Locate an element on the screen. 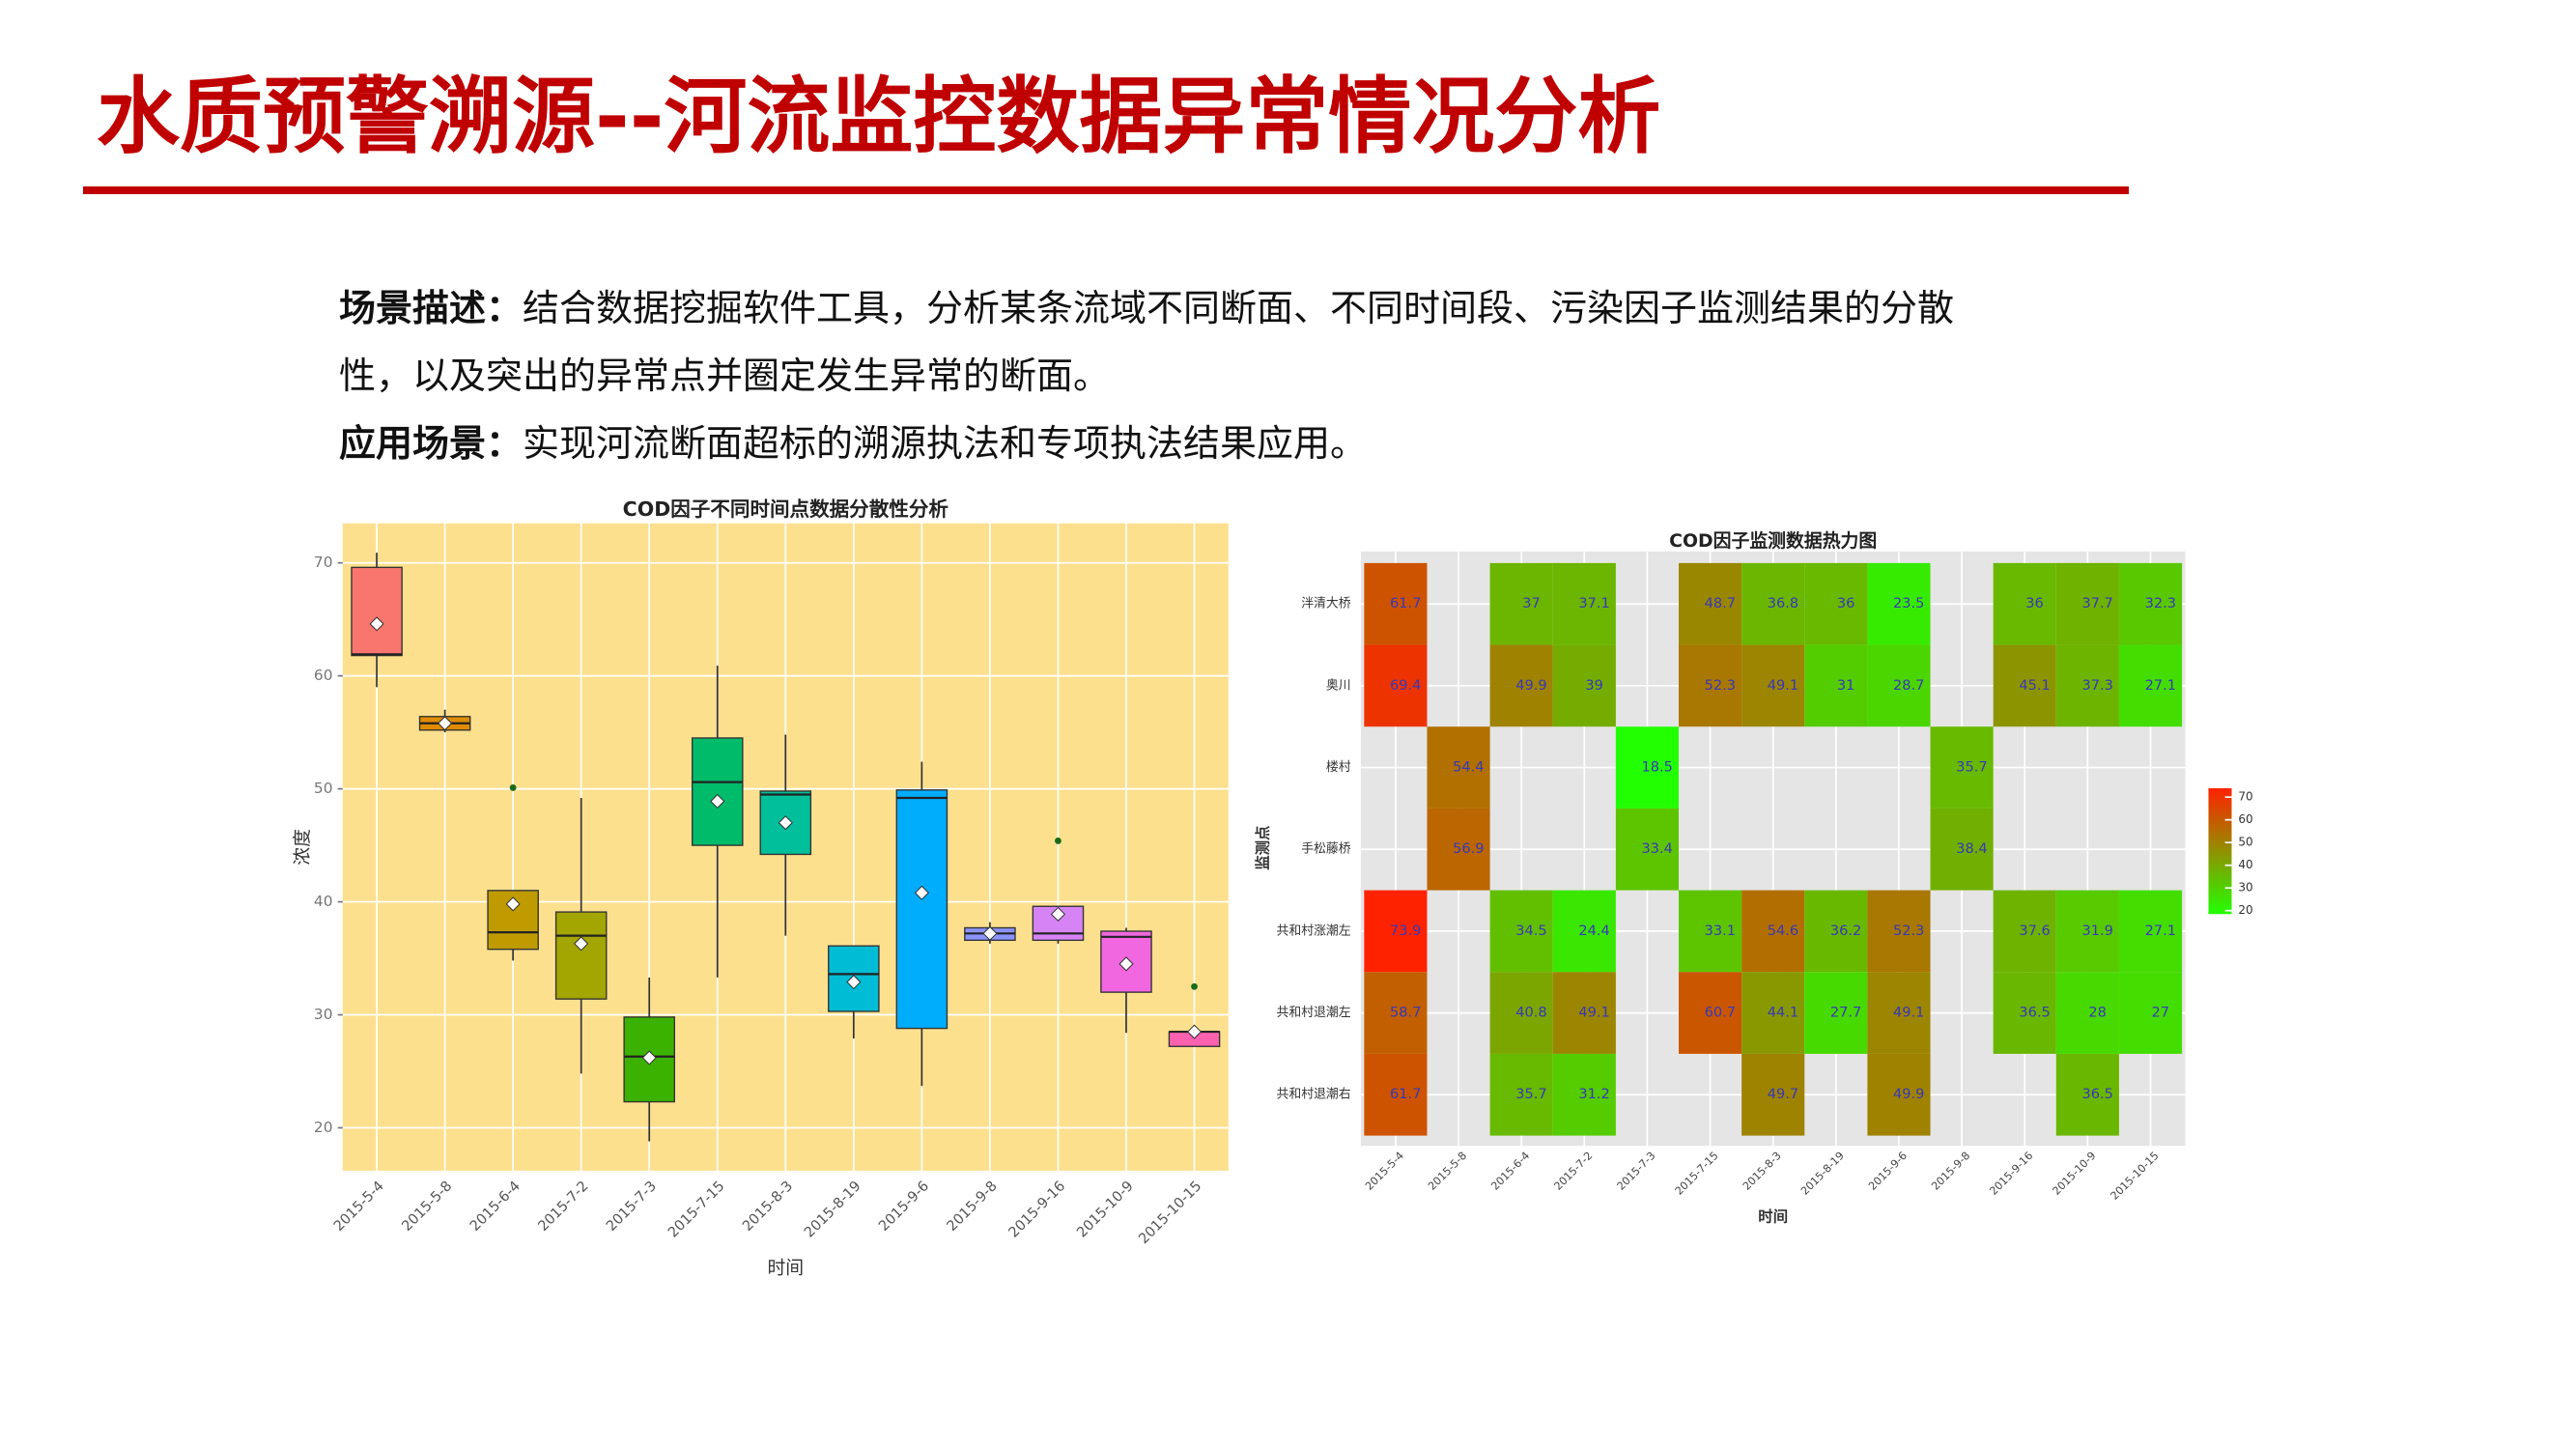 The width and height of the screenshot is (2576, 1449). x-tick-label: 2015-7-15 is located at coordinates (1697, 1174).